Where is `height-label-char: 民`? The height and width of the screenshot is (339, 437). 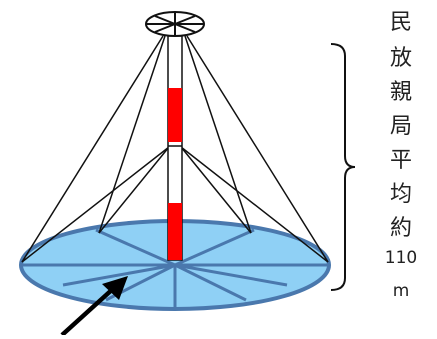
height-label-char: 民 is located at coordinates (400, 22).